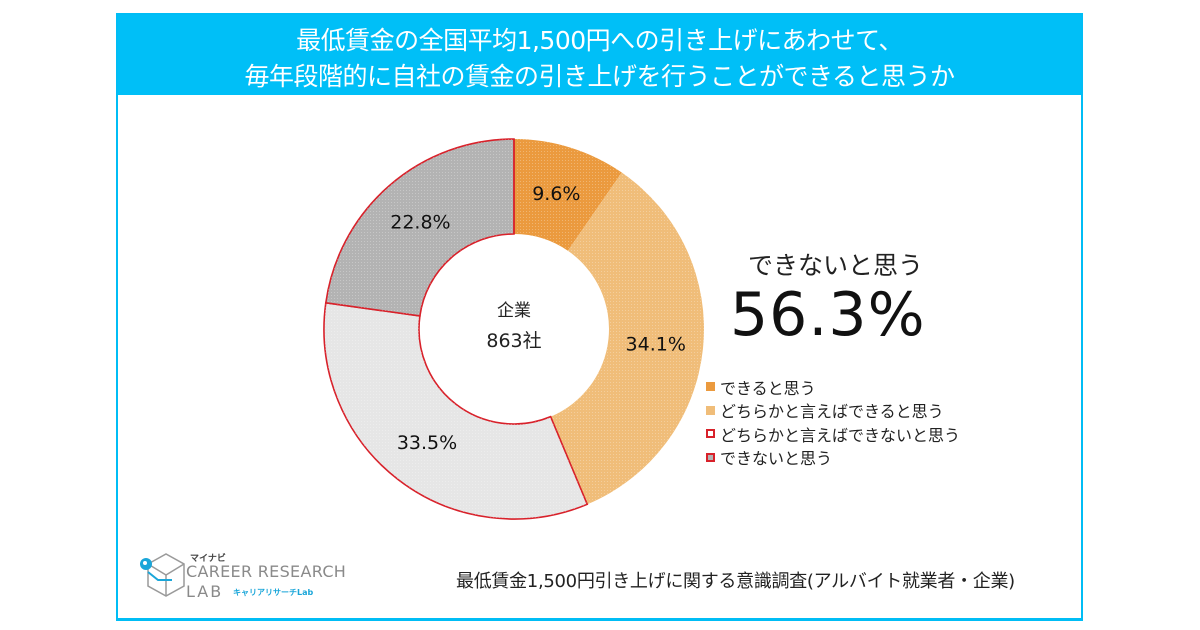 The height and width of the screenshot is (630, 1200). Describe the element at coordinates (162, 575) in the screenshot. I see `career-research-lab-logo-icon` at that location.